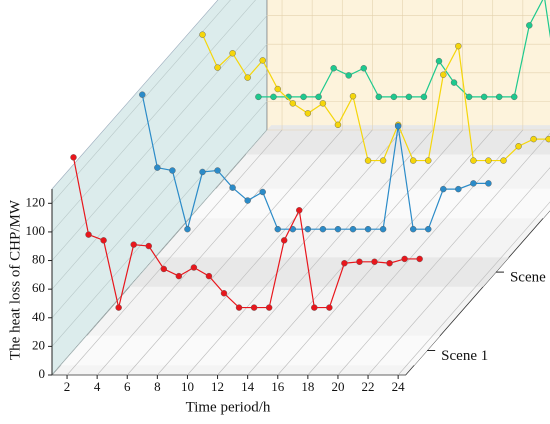  I want to click on y-tick-label: 40, so click(38, 316).